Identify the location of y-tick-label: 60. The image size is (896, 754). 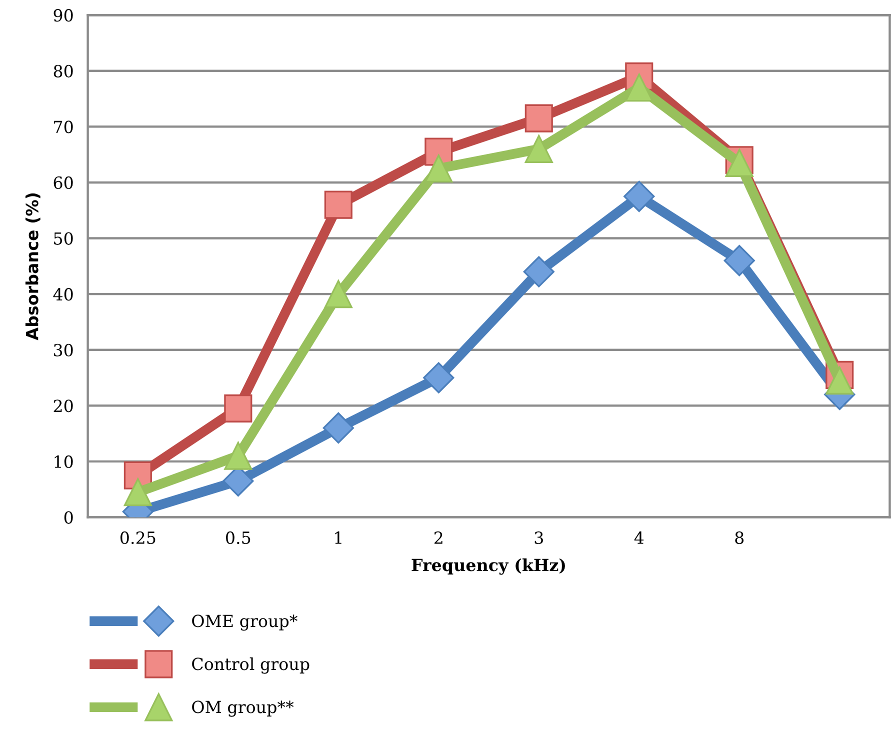
(63, 183).